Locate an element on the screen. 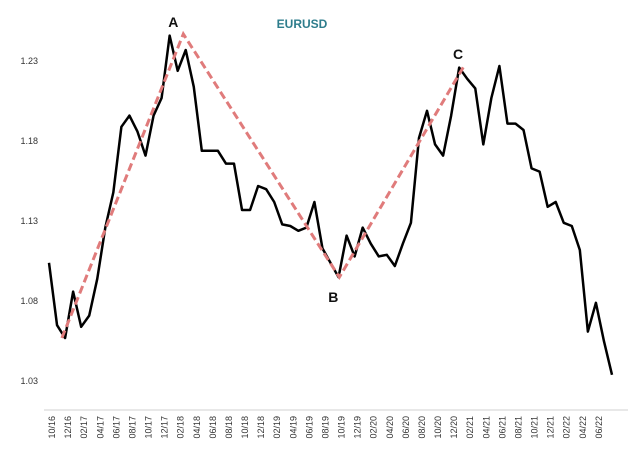  point-label: A is located at coordinates (173, 22).